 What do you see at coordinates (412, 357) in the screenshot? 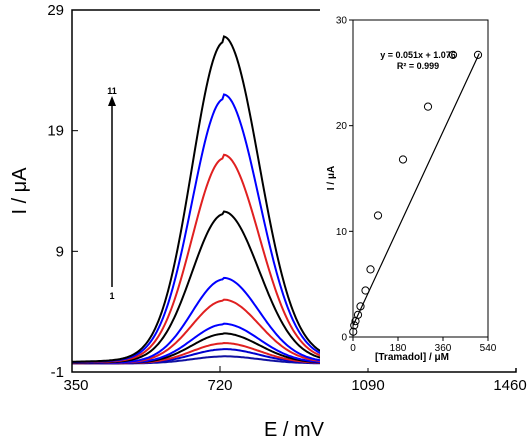
I see `inset-x-axis-title: [Tramadol] / μM` at bounding box center [412, 357].